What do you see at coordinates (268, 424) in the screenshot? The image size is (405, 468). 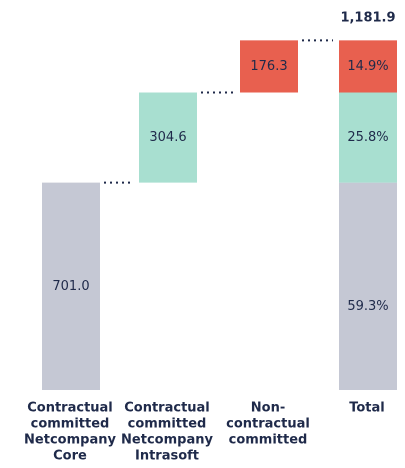 I see `x-tick-label: contractual` at bounding box center [268, 424].